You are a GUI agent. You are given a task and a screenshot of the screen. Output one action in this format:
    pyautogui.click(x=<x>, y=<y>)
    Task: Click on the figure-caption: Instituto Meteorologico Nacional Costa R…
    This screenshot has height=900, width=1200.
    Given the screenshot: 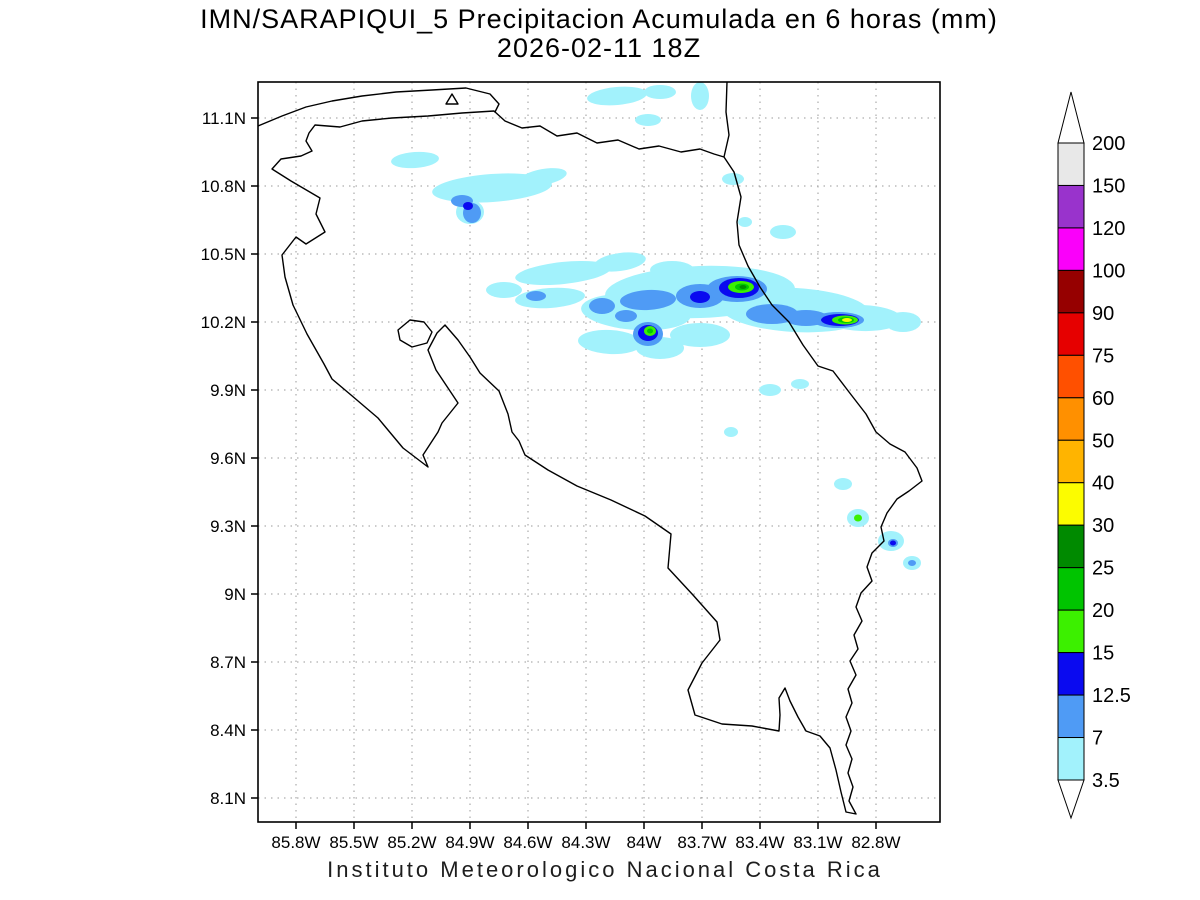 What is the action you would take?
    pyautogui.click(x=605, y=869)
    